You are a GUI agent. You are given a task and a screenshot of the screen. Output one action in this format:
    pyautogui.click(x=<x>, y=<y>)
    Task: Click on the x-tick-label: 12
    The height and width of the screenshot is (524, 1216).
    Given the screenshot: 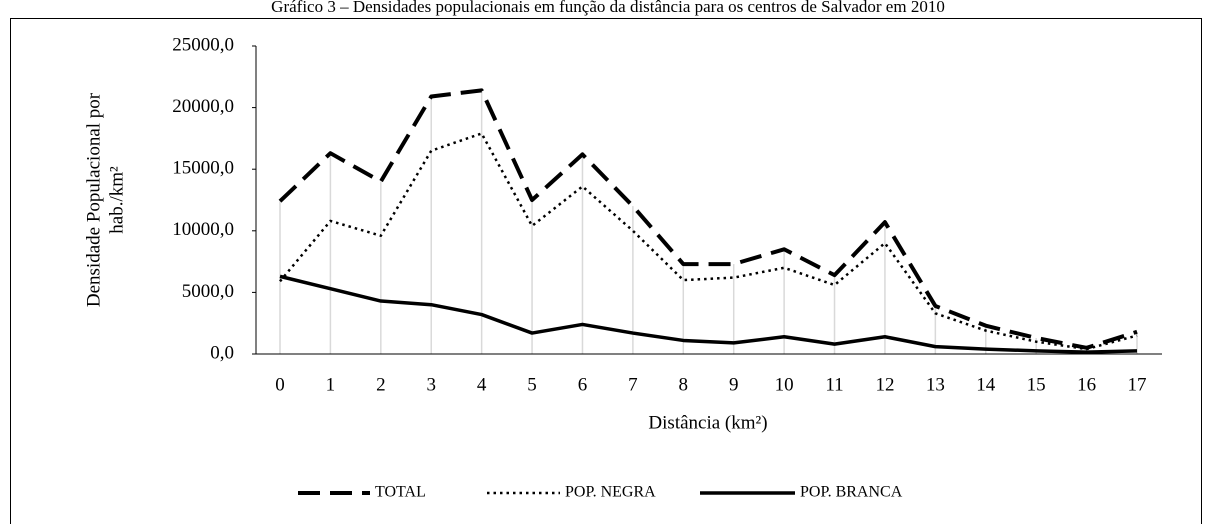 What is the action you would take?
    pyautogui.click(x=884, y=384)
    